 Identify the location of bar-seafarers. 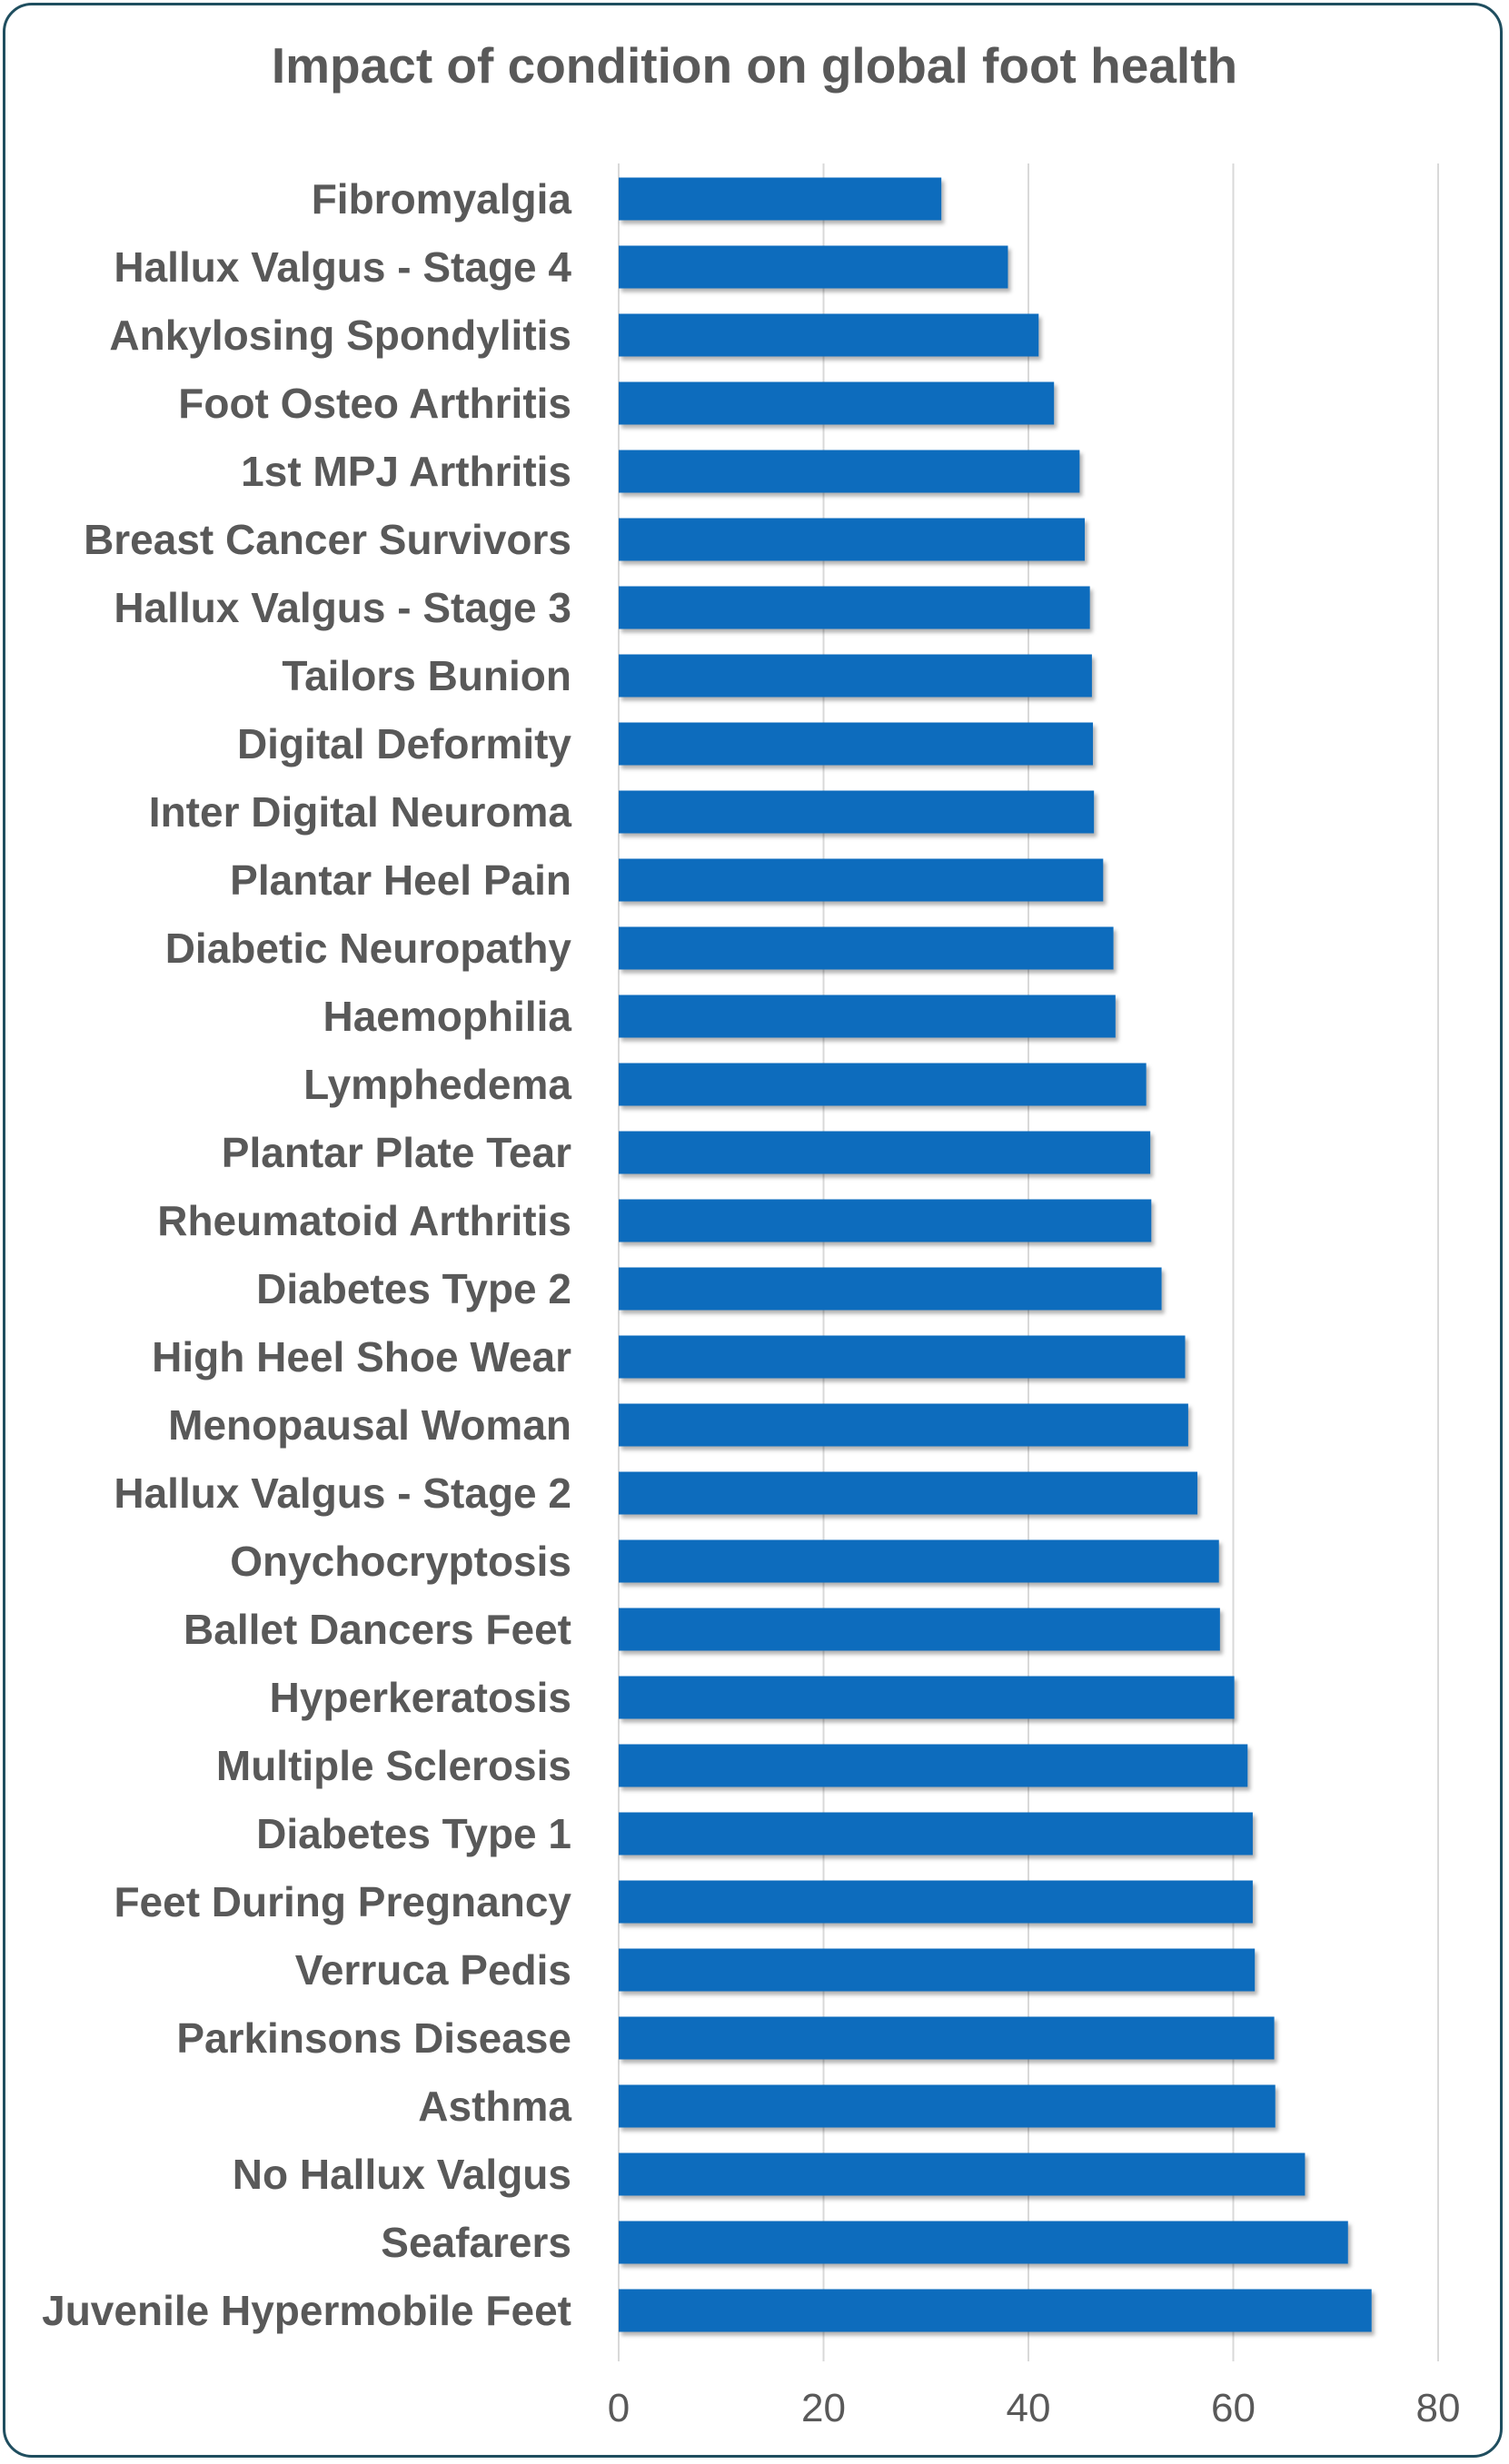
(983, 2242).